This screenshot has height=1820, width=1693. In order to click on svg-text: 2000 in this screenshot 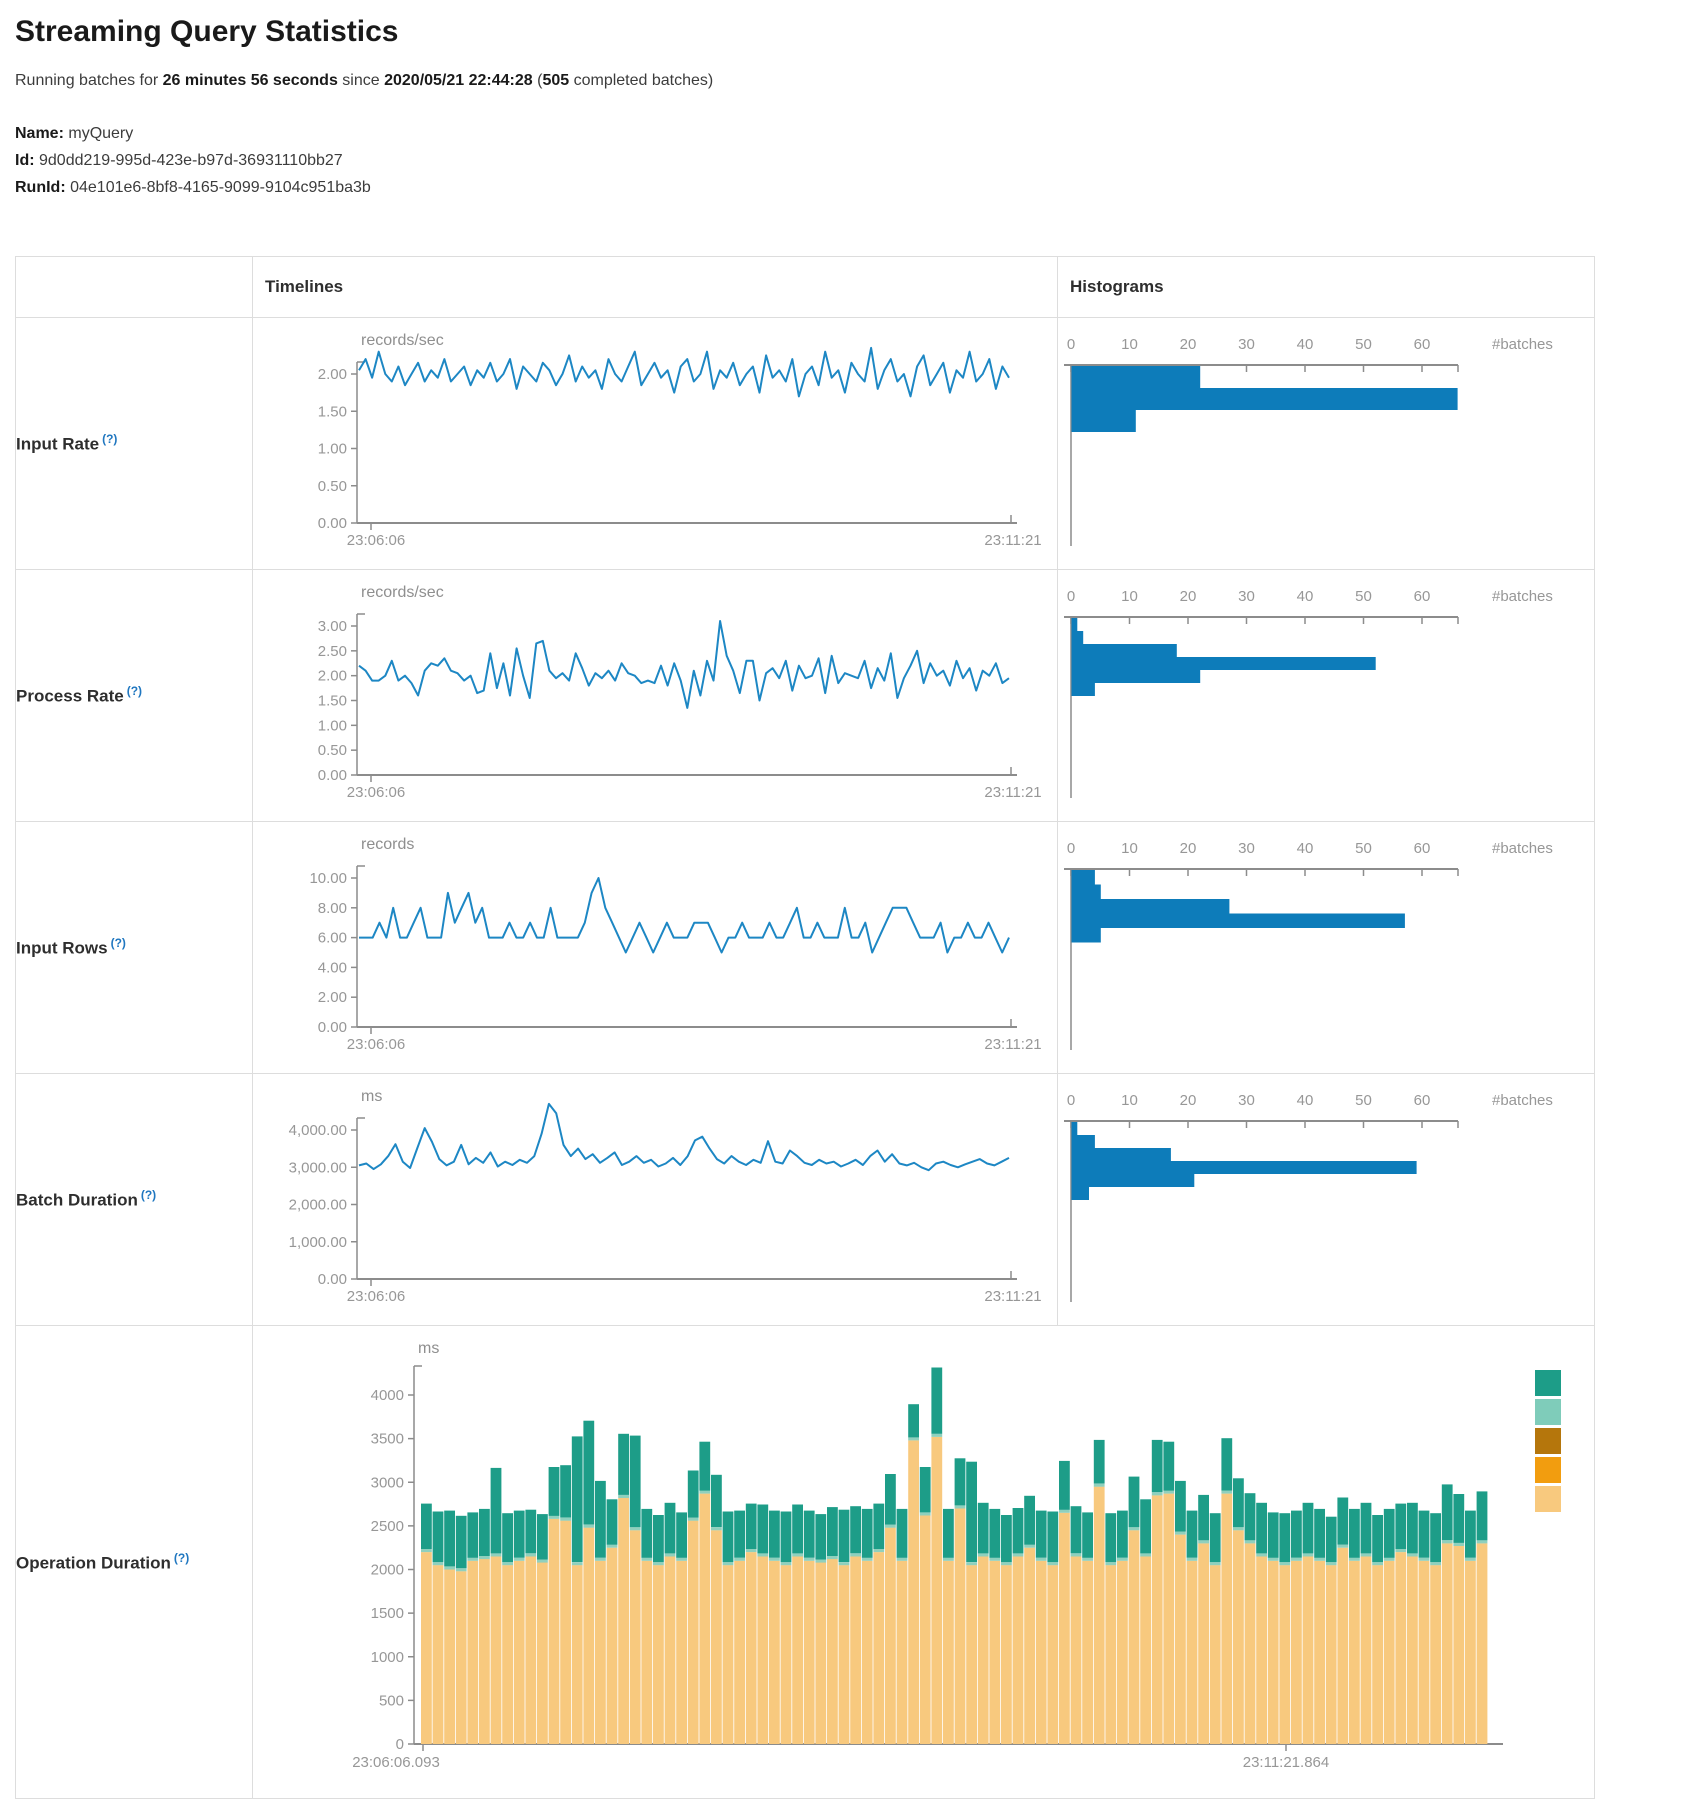, I will do `click(387, 1570)`.